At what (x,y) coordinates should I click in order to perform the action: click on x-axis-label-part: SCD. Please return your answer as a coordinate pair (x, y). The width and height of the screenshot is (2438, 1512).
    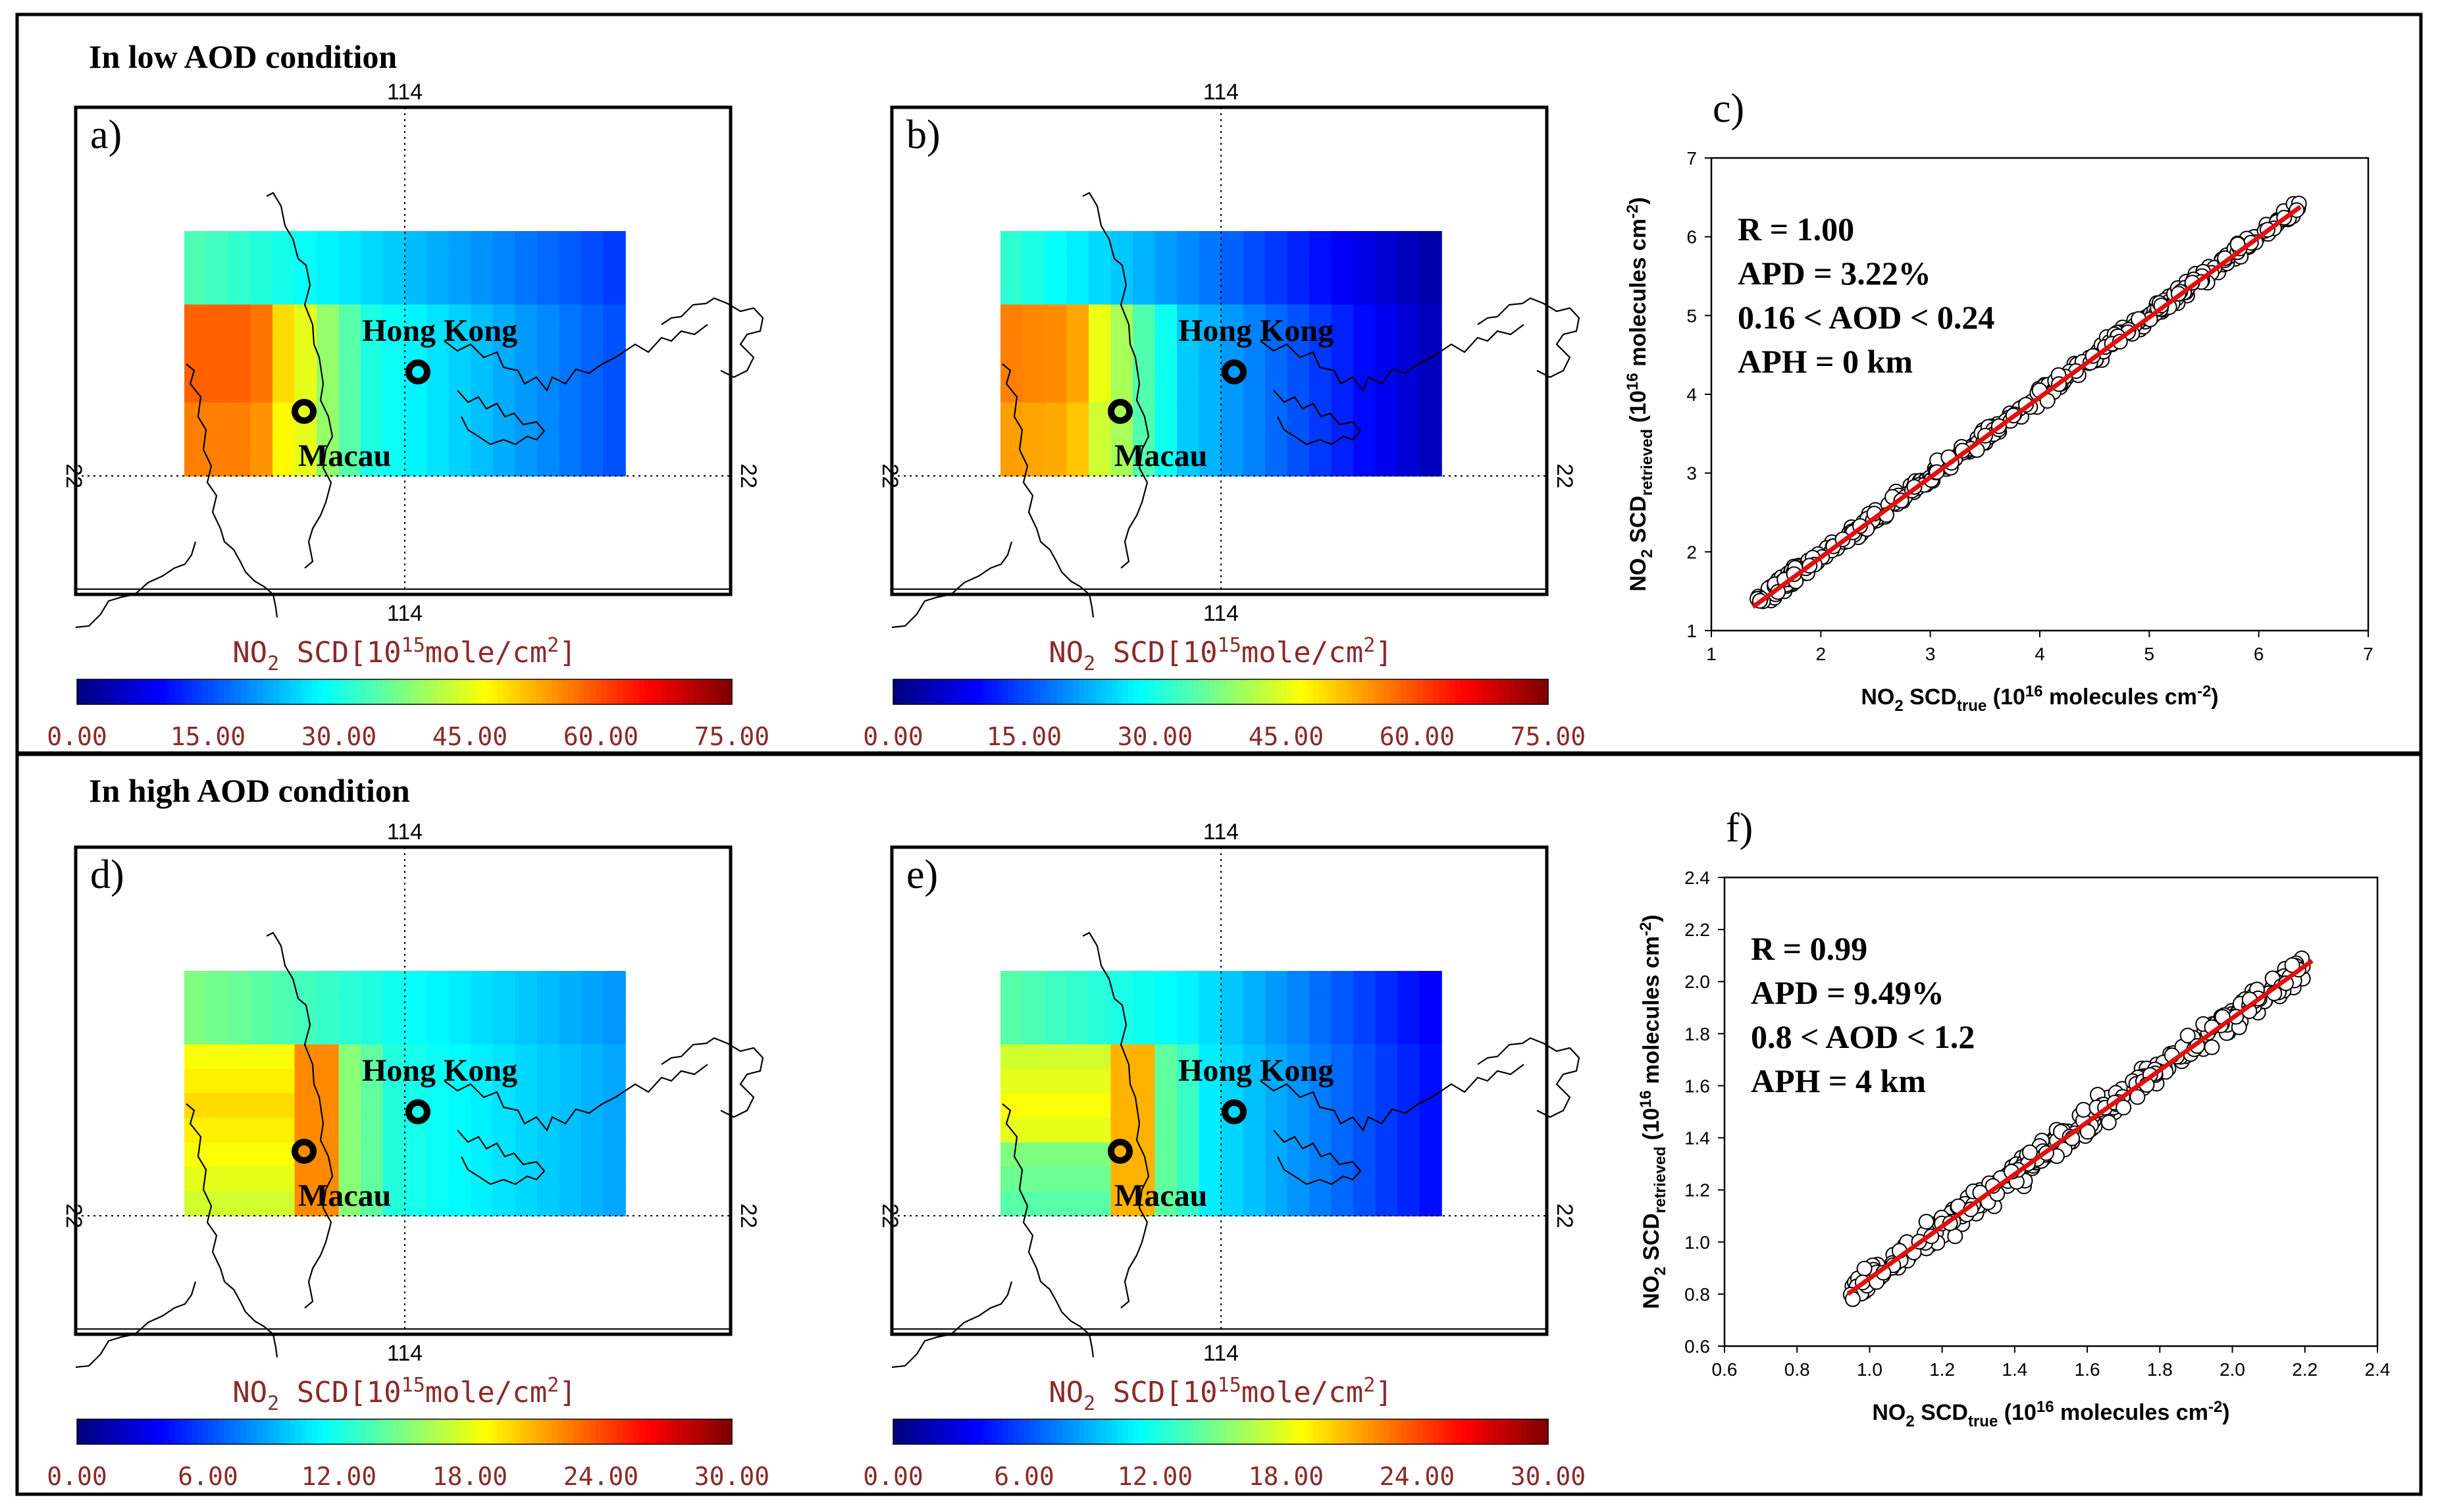
    Looking at the image, I should click on (1941, 1412).